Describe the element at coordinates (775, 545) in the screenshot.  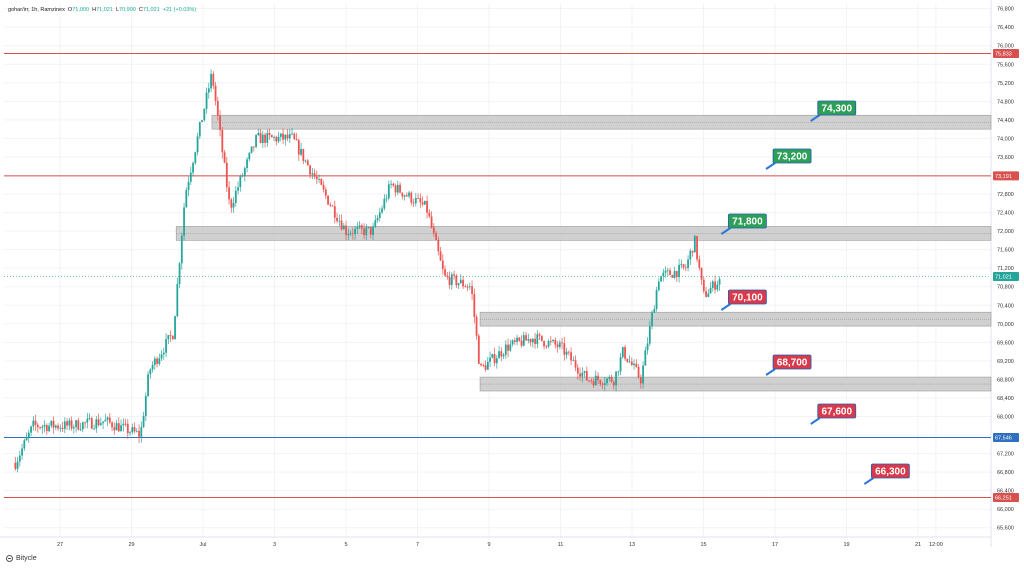
I see `time-tick-label: 17` at that location.